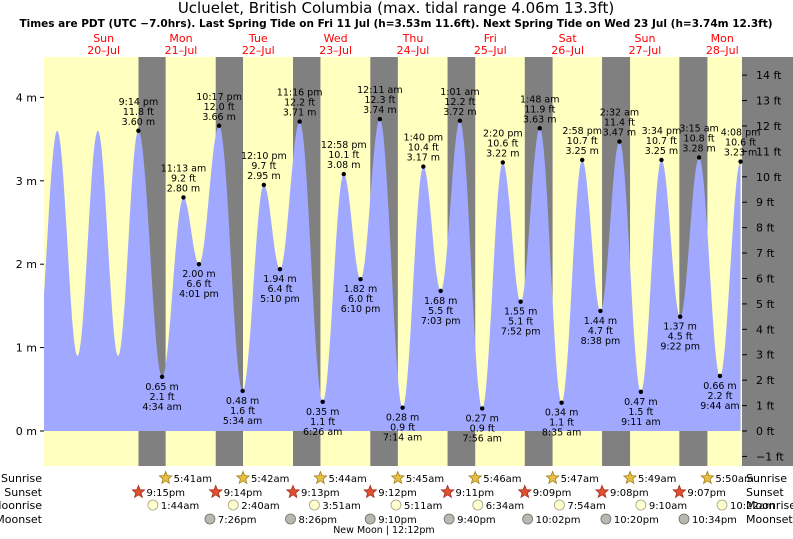 Image resolution: width=793 pixels, height=539 pixels. What do you see at coordinates (242, 407) in the screenshot?
I see `low-tide-point: 0.48 m1.6 ft5:34 am` at bounding box center [242, 407].